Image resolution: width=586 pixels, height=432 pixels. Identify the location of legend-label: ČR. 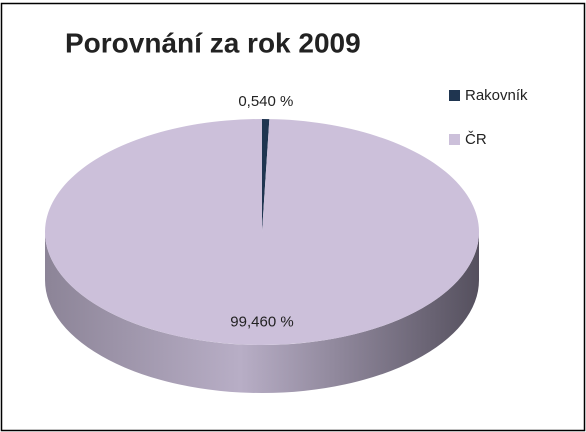
(476, 139).